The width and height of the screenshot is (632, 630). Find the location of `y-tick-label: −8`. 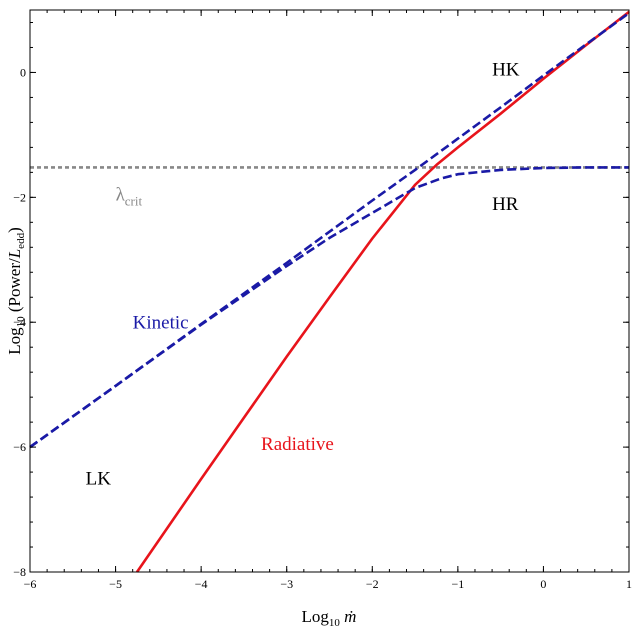

y-tick-label: −8 is located at coordinates (19, 572).